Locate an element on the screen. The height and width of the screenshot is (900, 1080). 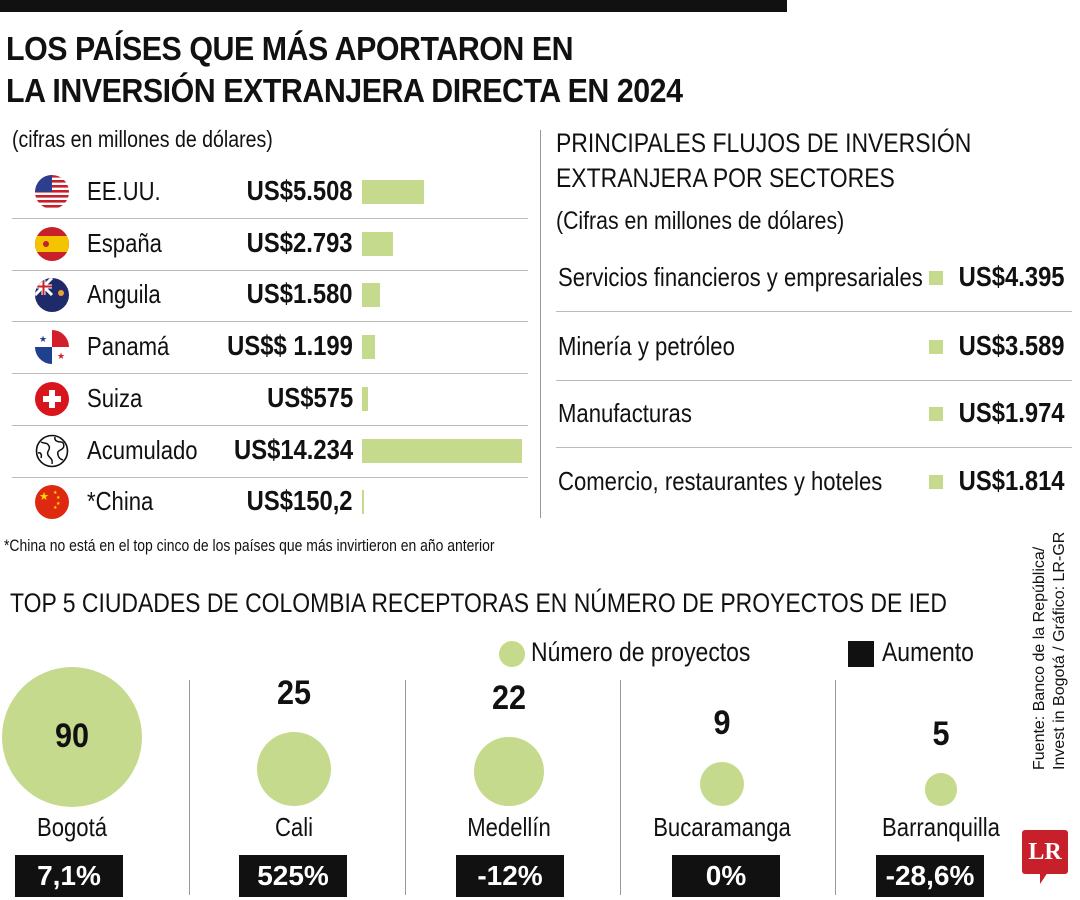
city-name: Medellín is located at coordinates (509, 827).